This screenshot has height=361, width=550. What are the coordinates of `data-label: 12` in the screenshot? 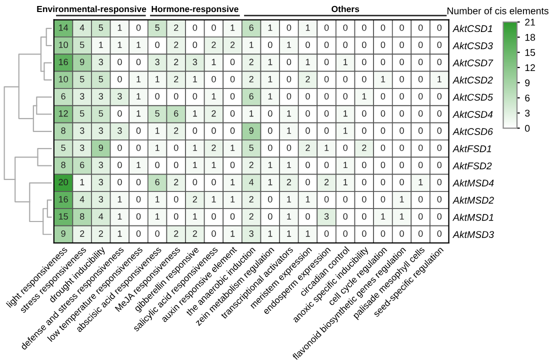 It's located at (63, 113).